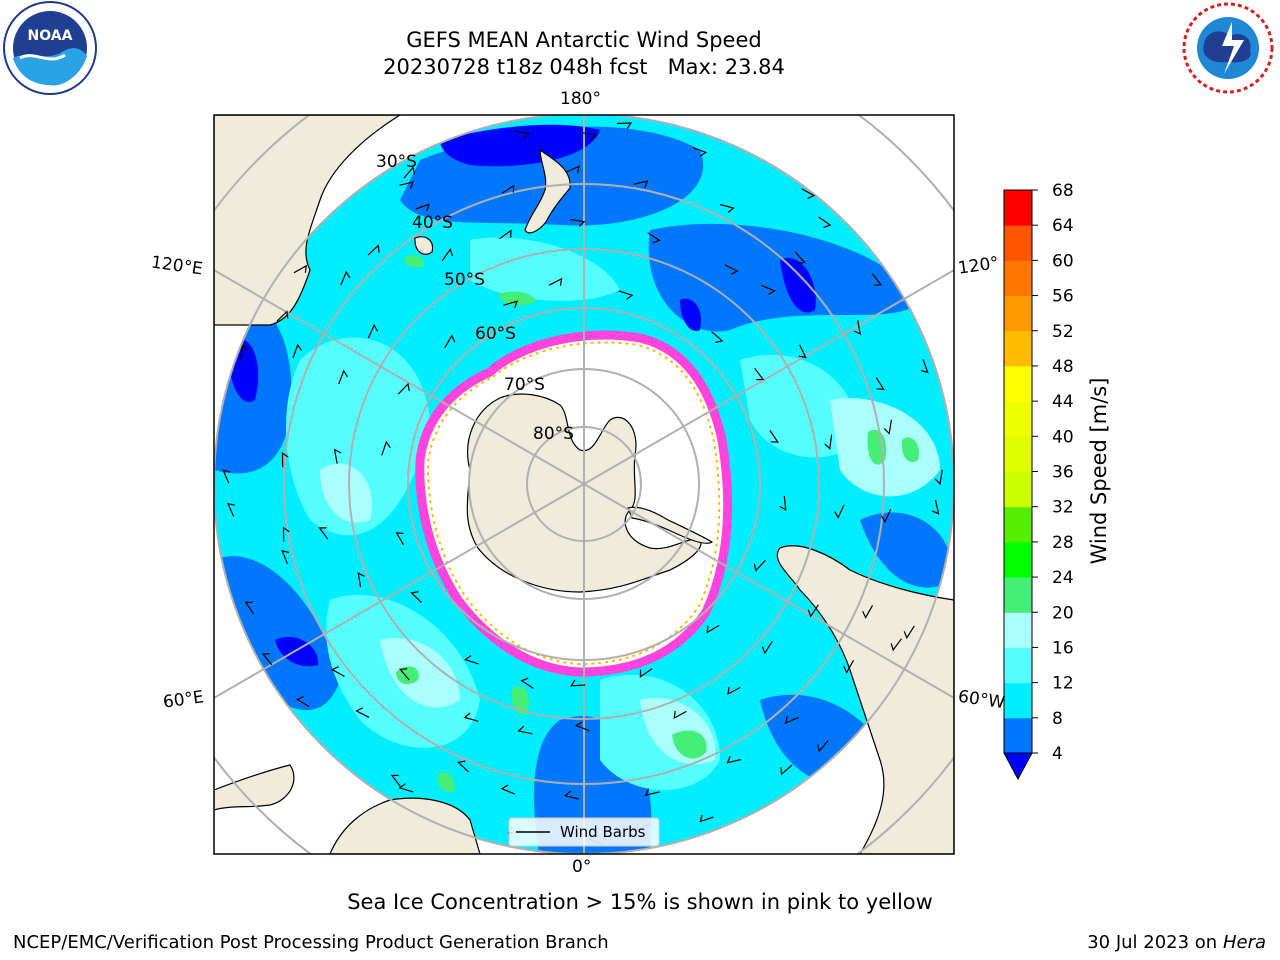 This screenshot has height=960, width=1280. I want to click on wind-speed-contour-max, so click(446, 782).